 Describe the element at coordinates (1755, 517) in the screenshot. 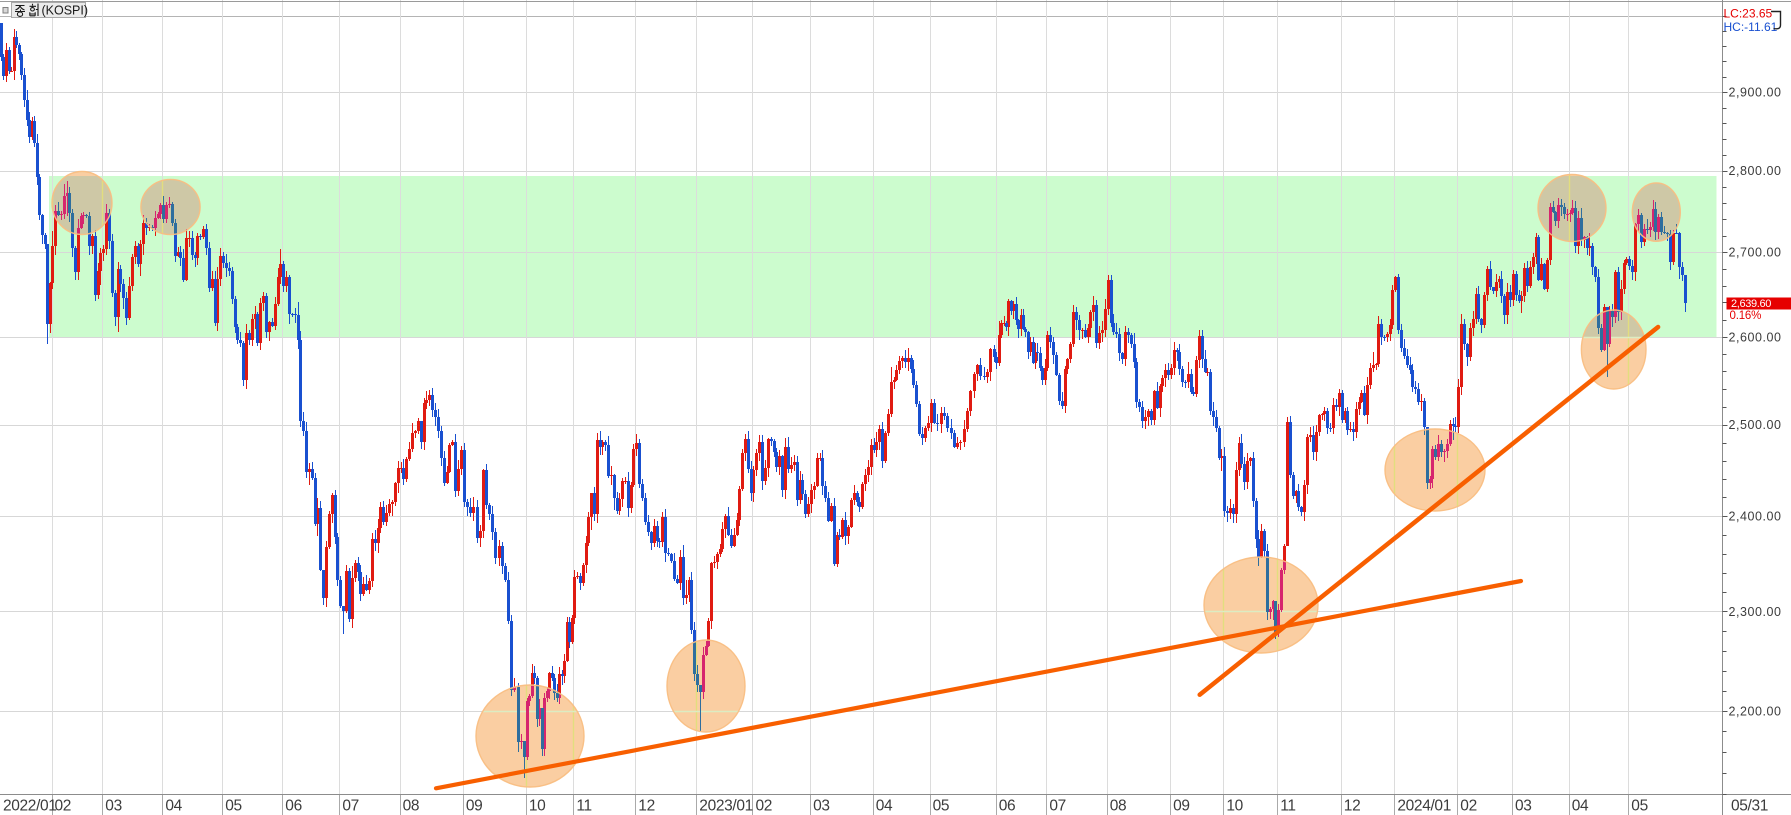

I see `svg-text: 2,400.00` at that location.